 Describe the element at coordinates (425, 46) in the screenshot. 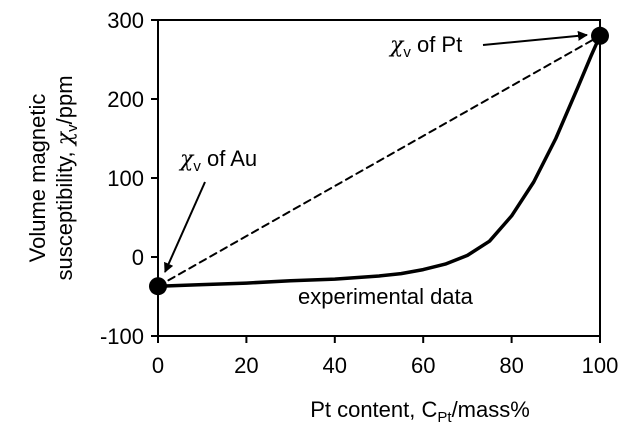

I see `annotation-pt: χv of Pt` at that location.